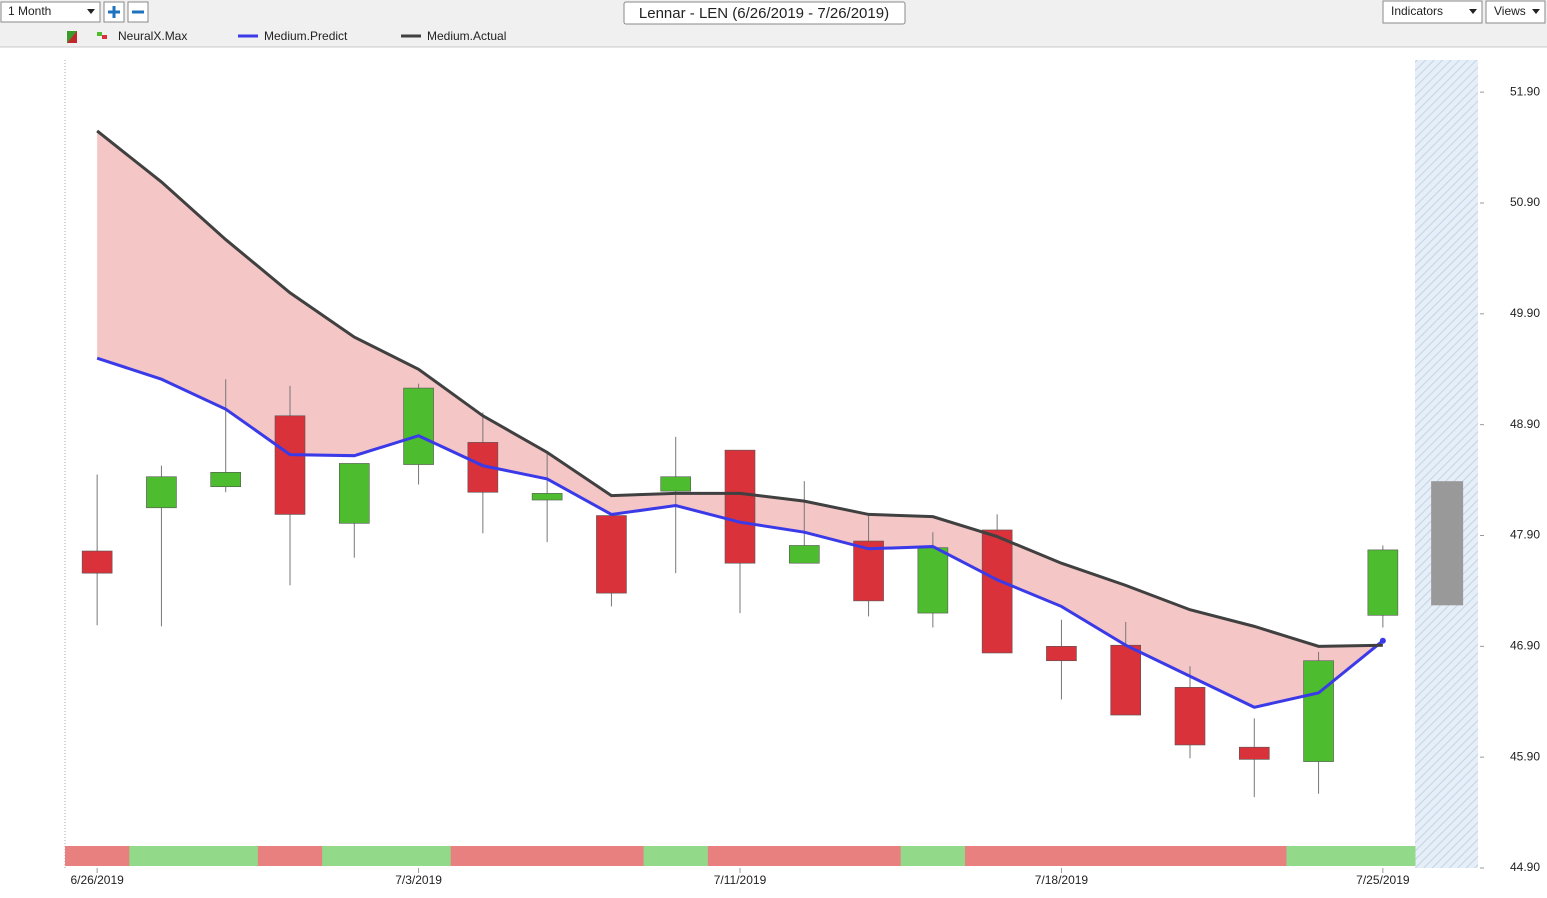  I want to click on predict-endpoint, so click(1382, 640).